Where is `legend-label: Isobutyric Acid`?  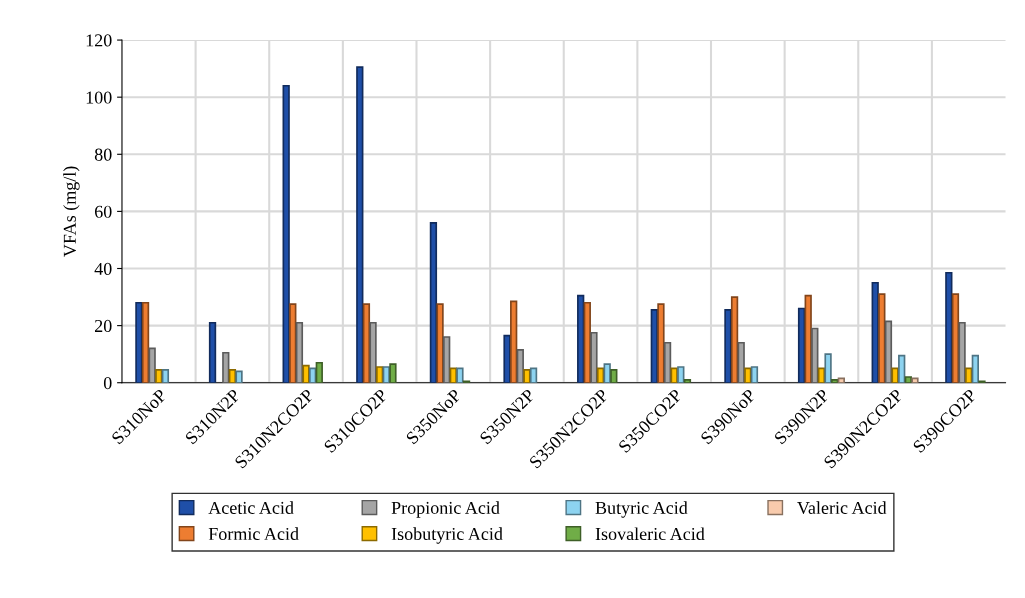 legend-label: Isobutyric Acid is located at coordinates (447, 535).